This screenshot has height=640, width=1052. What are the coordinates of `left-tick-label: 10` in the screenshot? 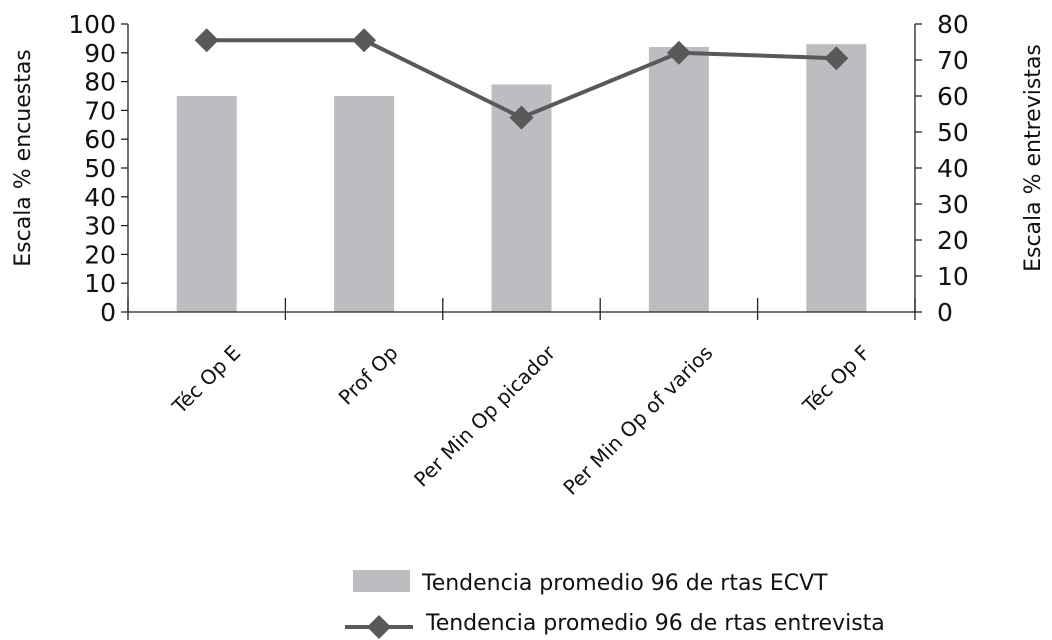 It's located at (100, 283).